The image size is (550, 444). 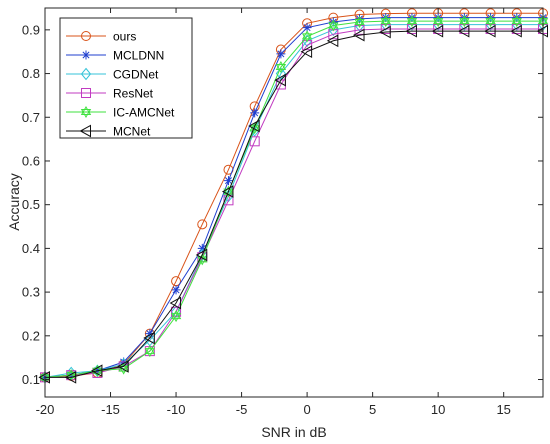 I want to click on legend-label: MCLDNN, so click(x=138, y=56).